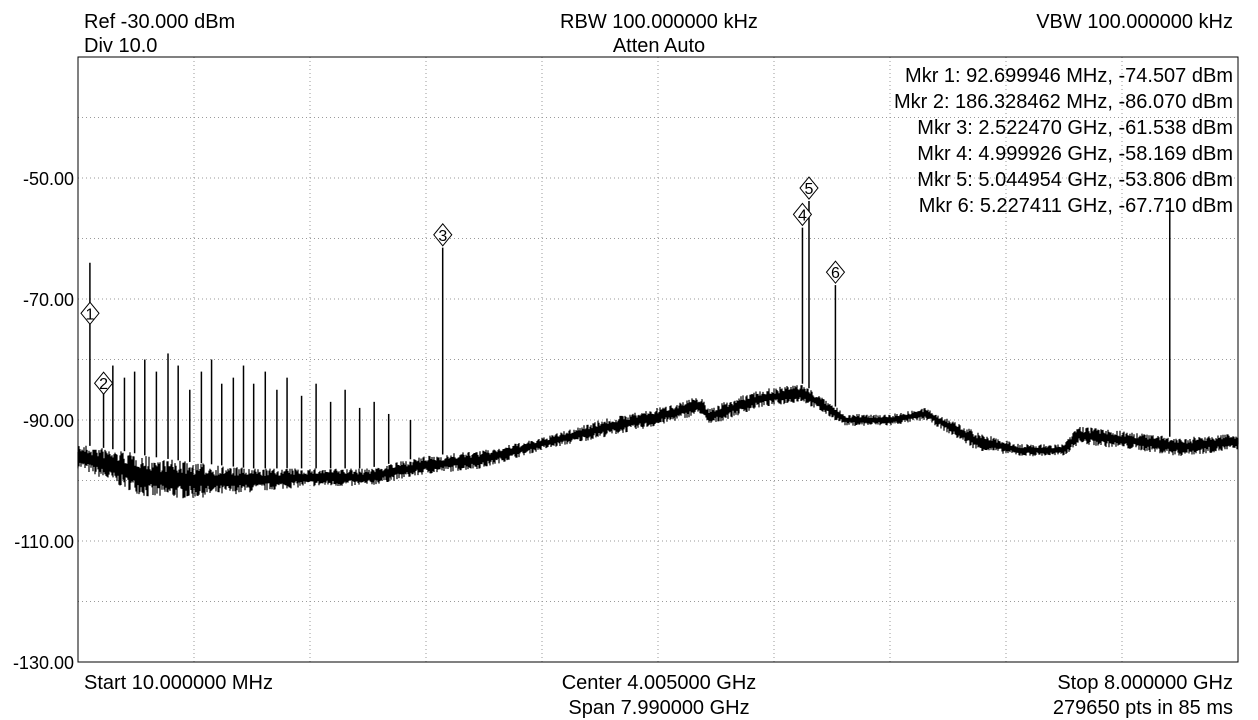  I want to click on marker-readout-6: Mkr 6: 5.227411 GHz, -67.710 dBm, so click(1075, 206).